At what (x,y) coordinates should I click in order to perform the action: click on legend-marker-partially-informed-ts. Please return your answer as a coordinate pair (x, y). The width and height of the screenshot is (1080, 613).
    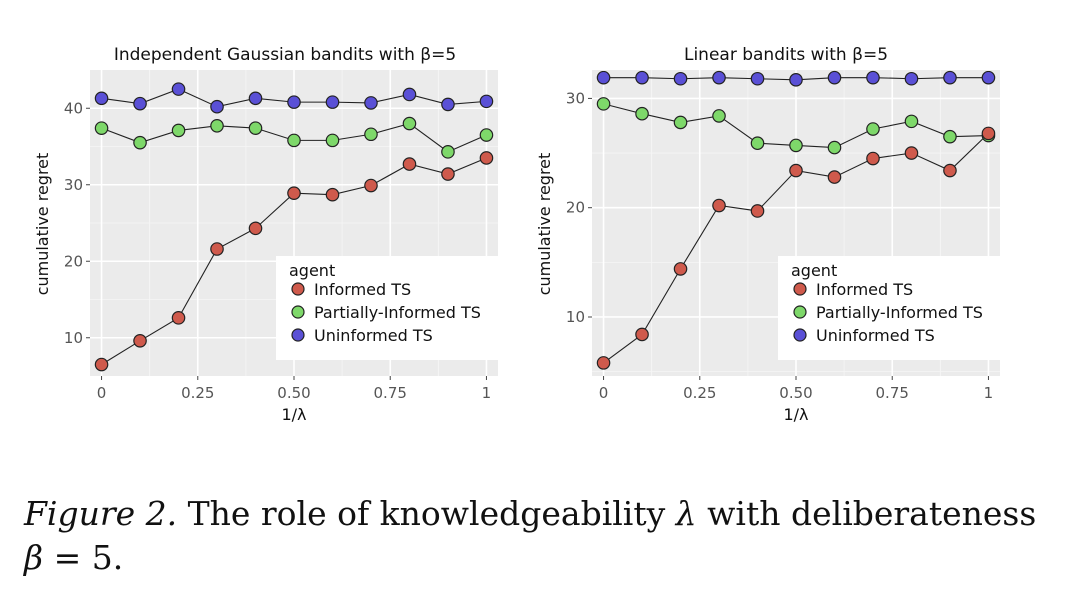
    Looking at the image, I should click on (298, 312).